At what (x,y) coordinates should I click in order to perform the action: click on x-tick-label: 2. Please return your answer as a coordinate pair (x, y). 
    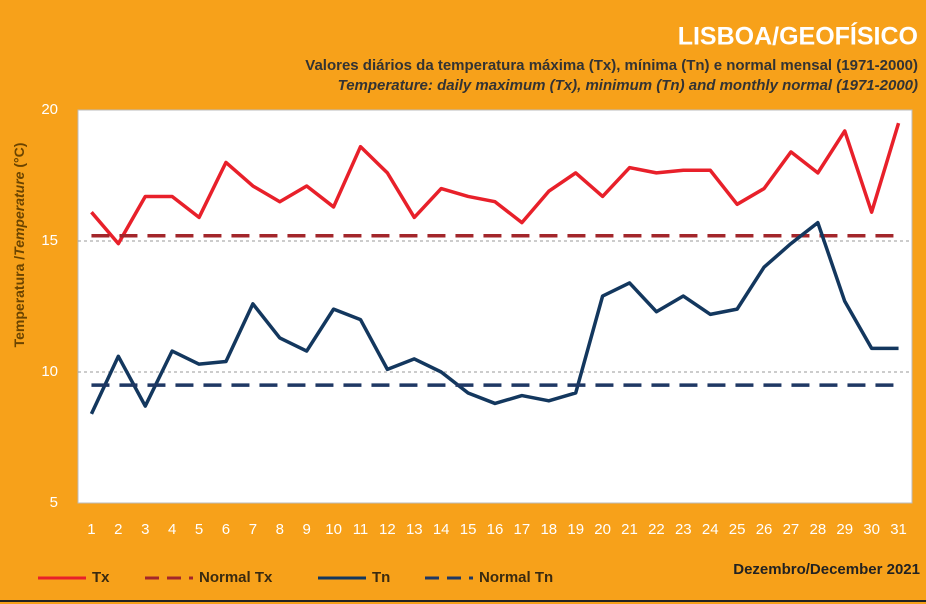
    Looking at the image, I should click on (118, 529).